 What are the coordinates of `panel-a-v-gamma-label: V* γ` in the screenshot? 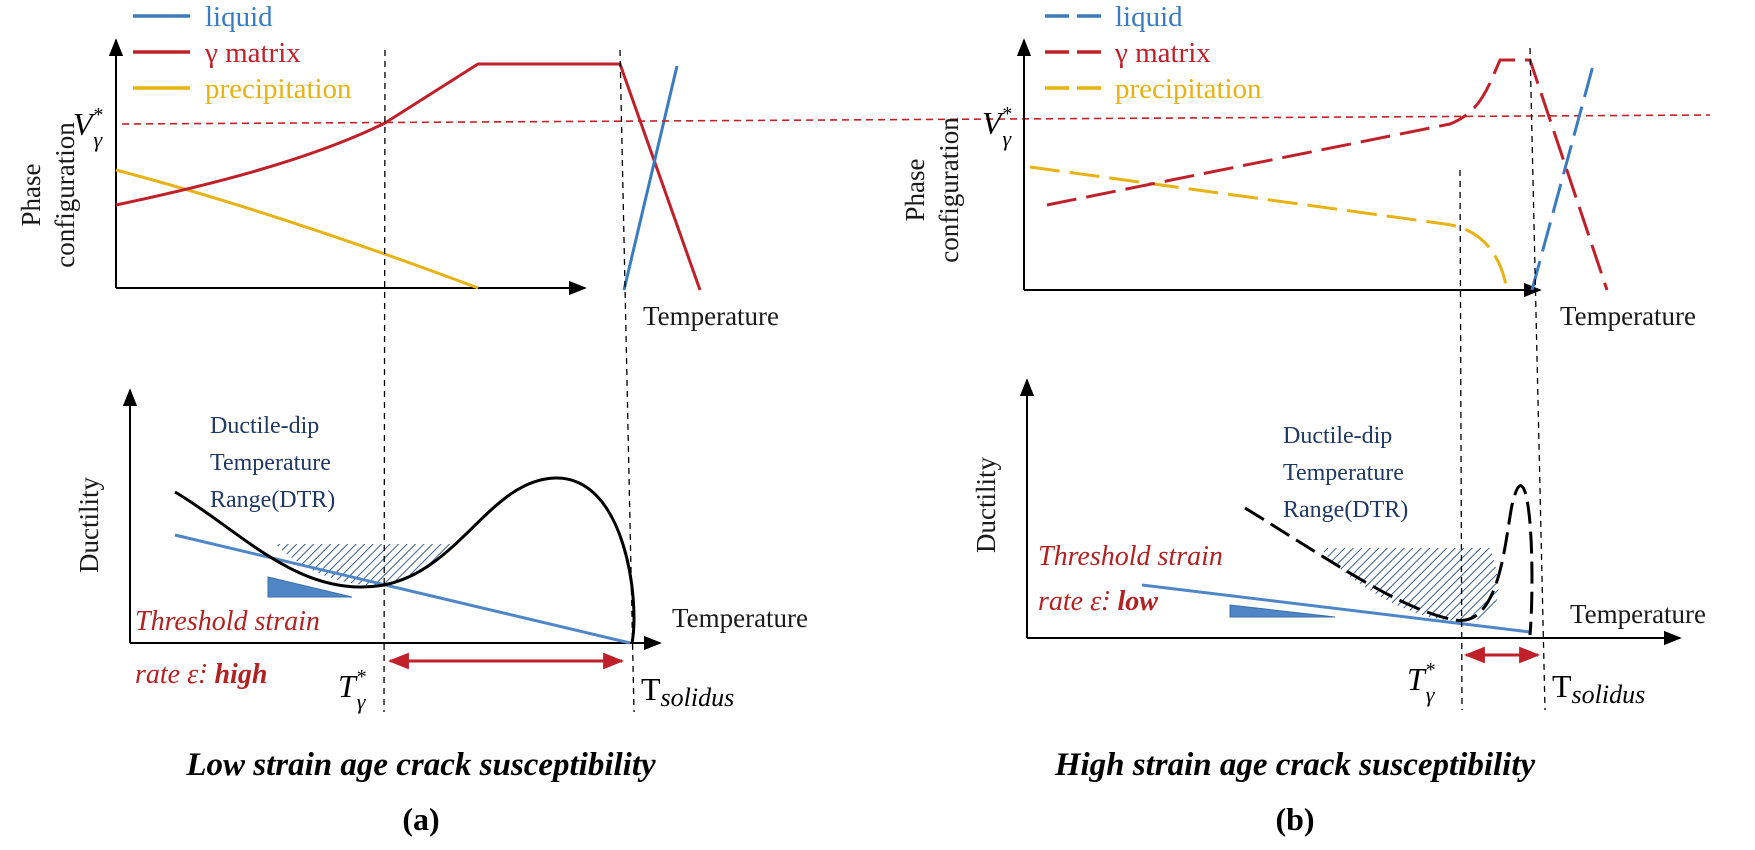 It's located at (88, 128).